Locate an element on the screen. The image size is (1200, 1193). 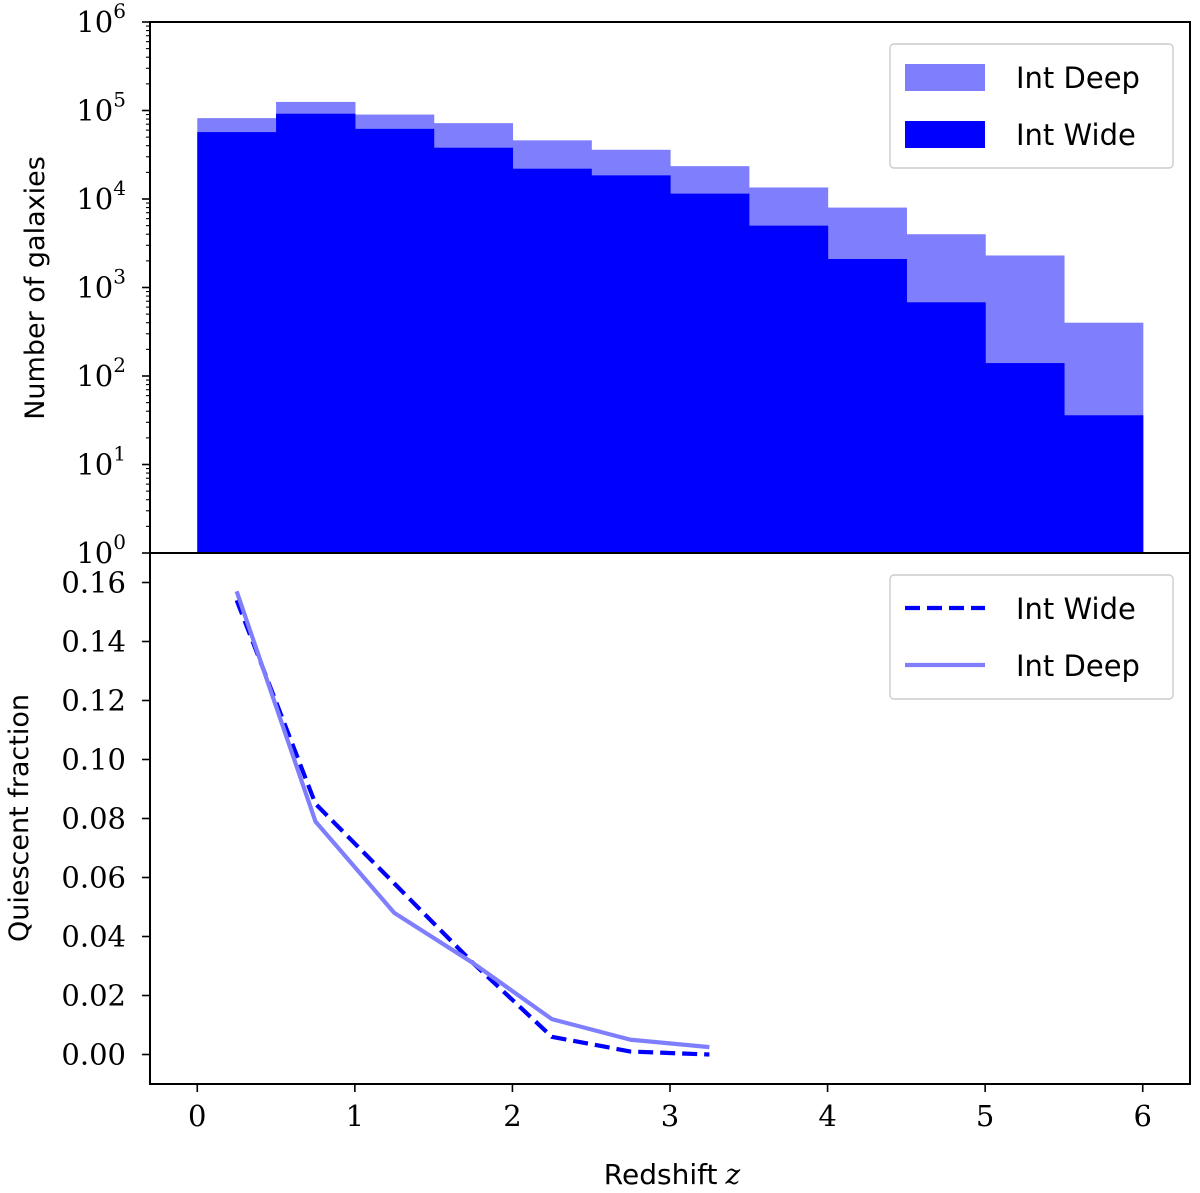
bottom-y-tick-label-1: 0.02 is located at coordinates (93, 996).